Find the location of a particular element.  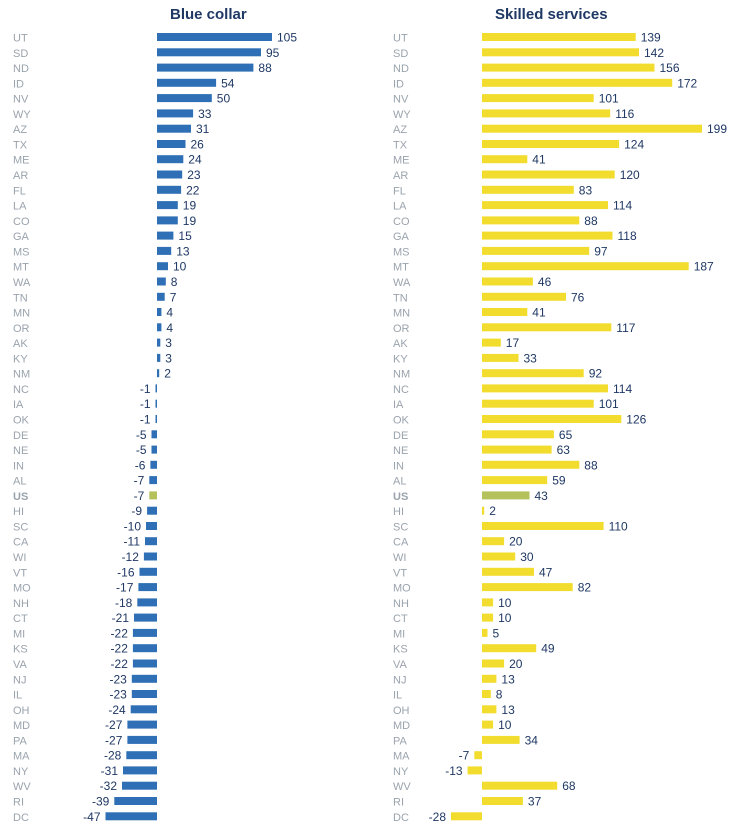

blue-collar-bar-de is located at coordinates (154, 434).